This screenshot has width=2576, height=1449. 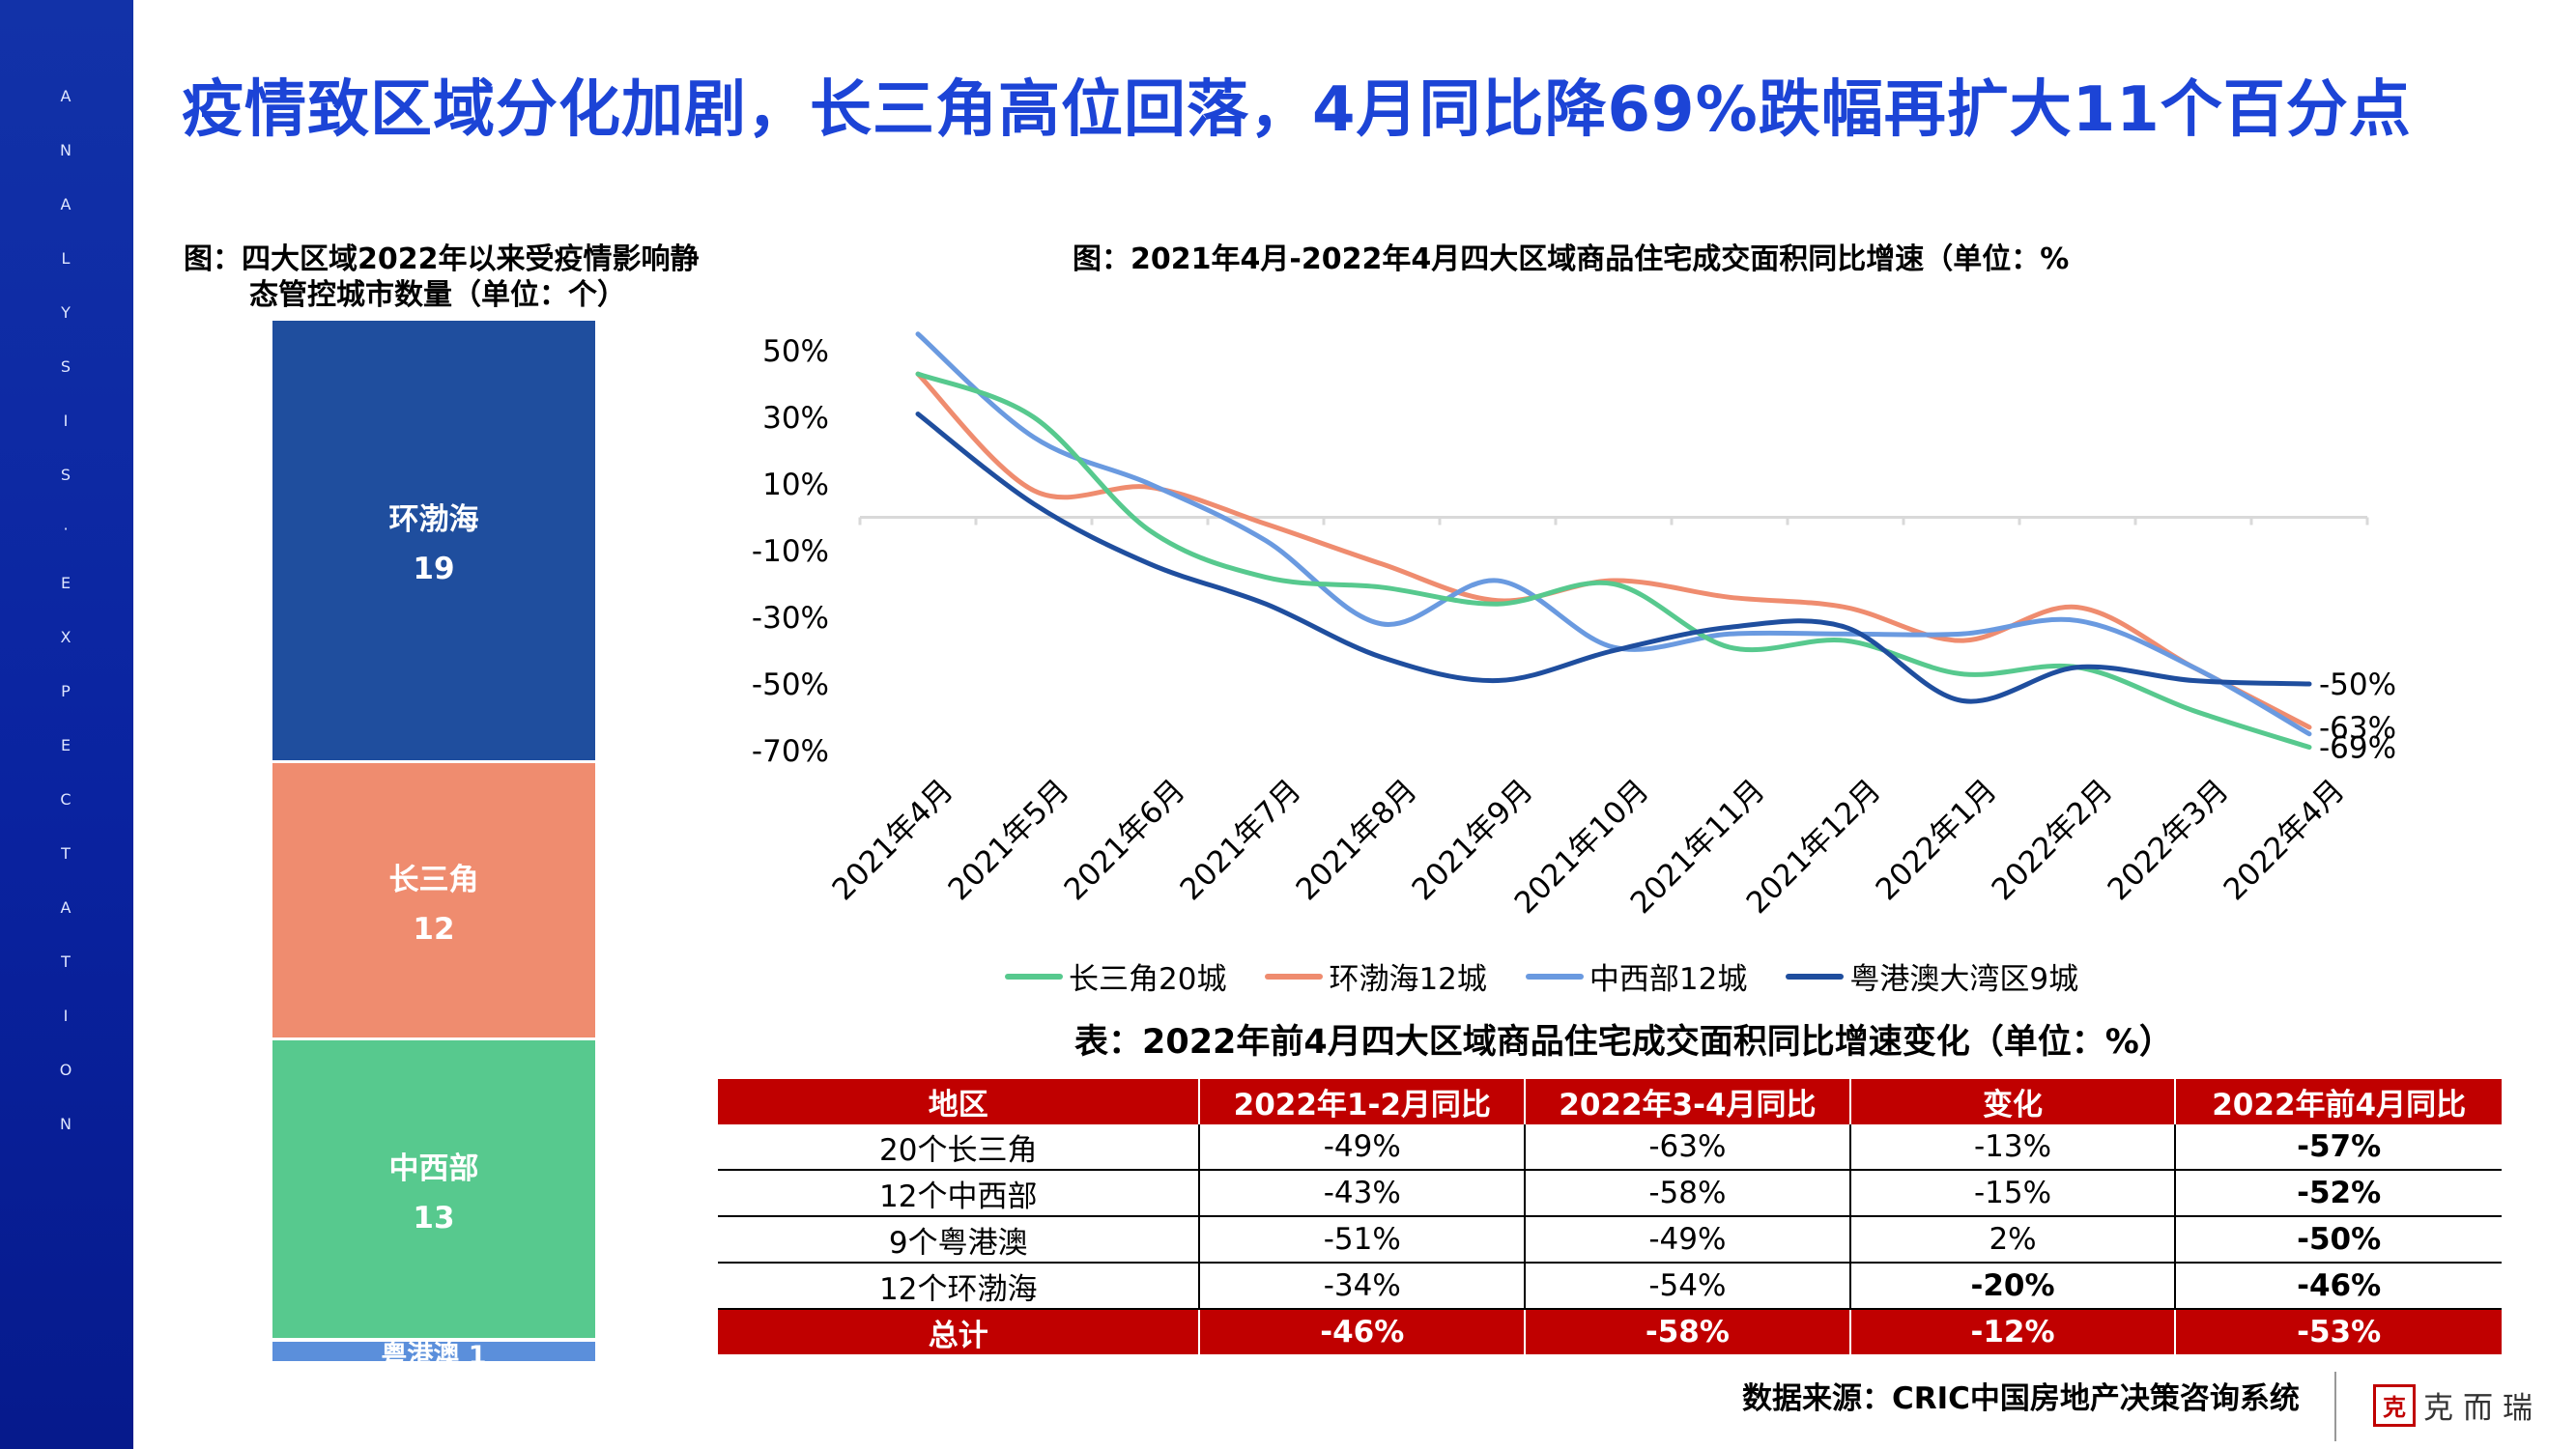 I want to click on table-cell-region: 12个中西部, so click(x=959, y=1193).